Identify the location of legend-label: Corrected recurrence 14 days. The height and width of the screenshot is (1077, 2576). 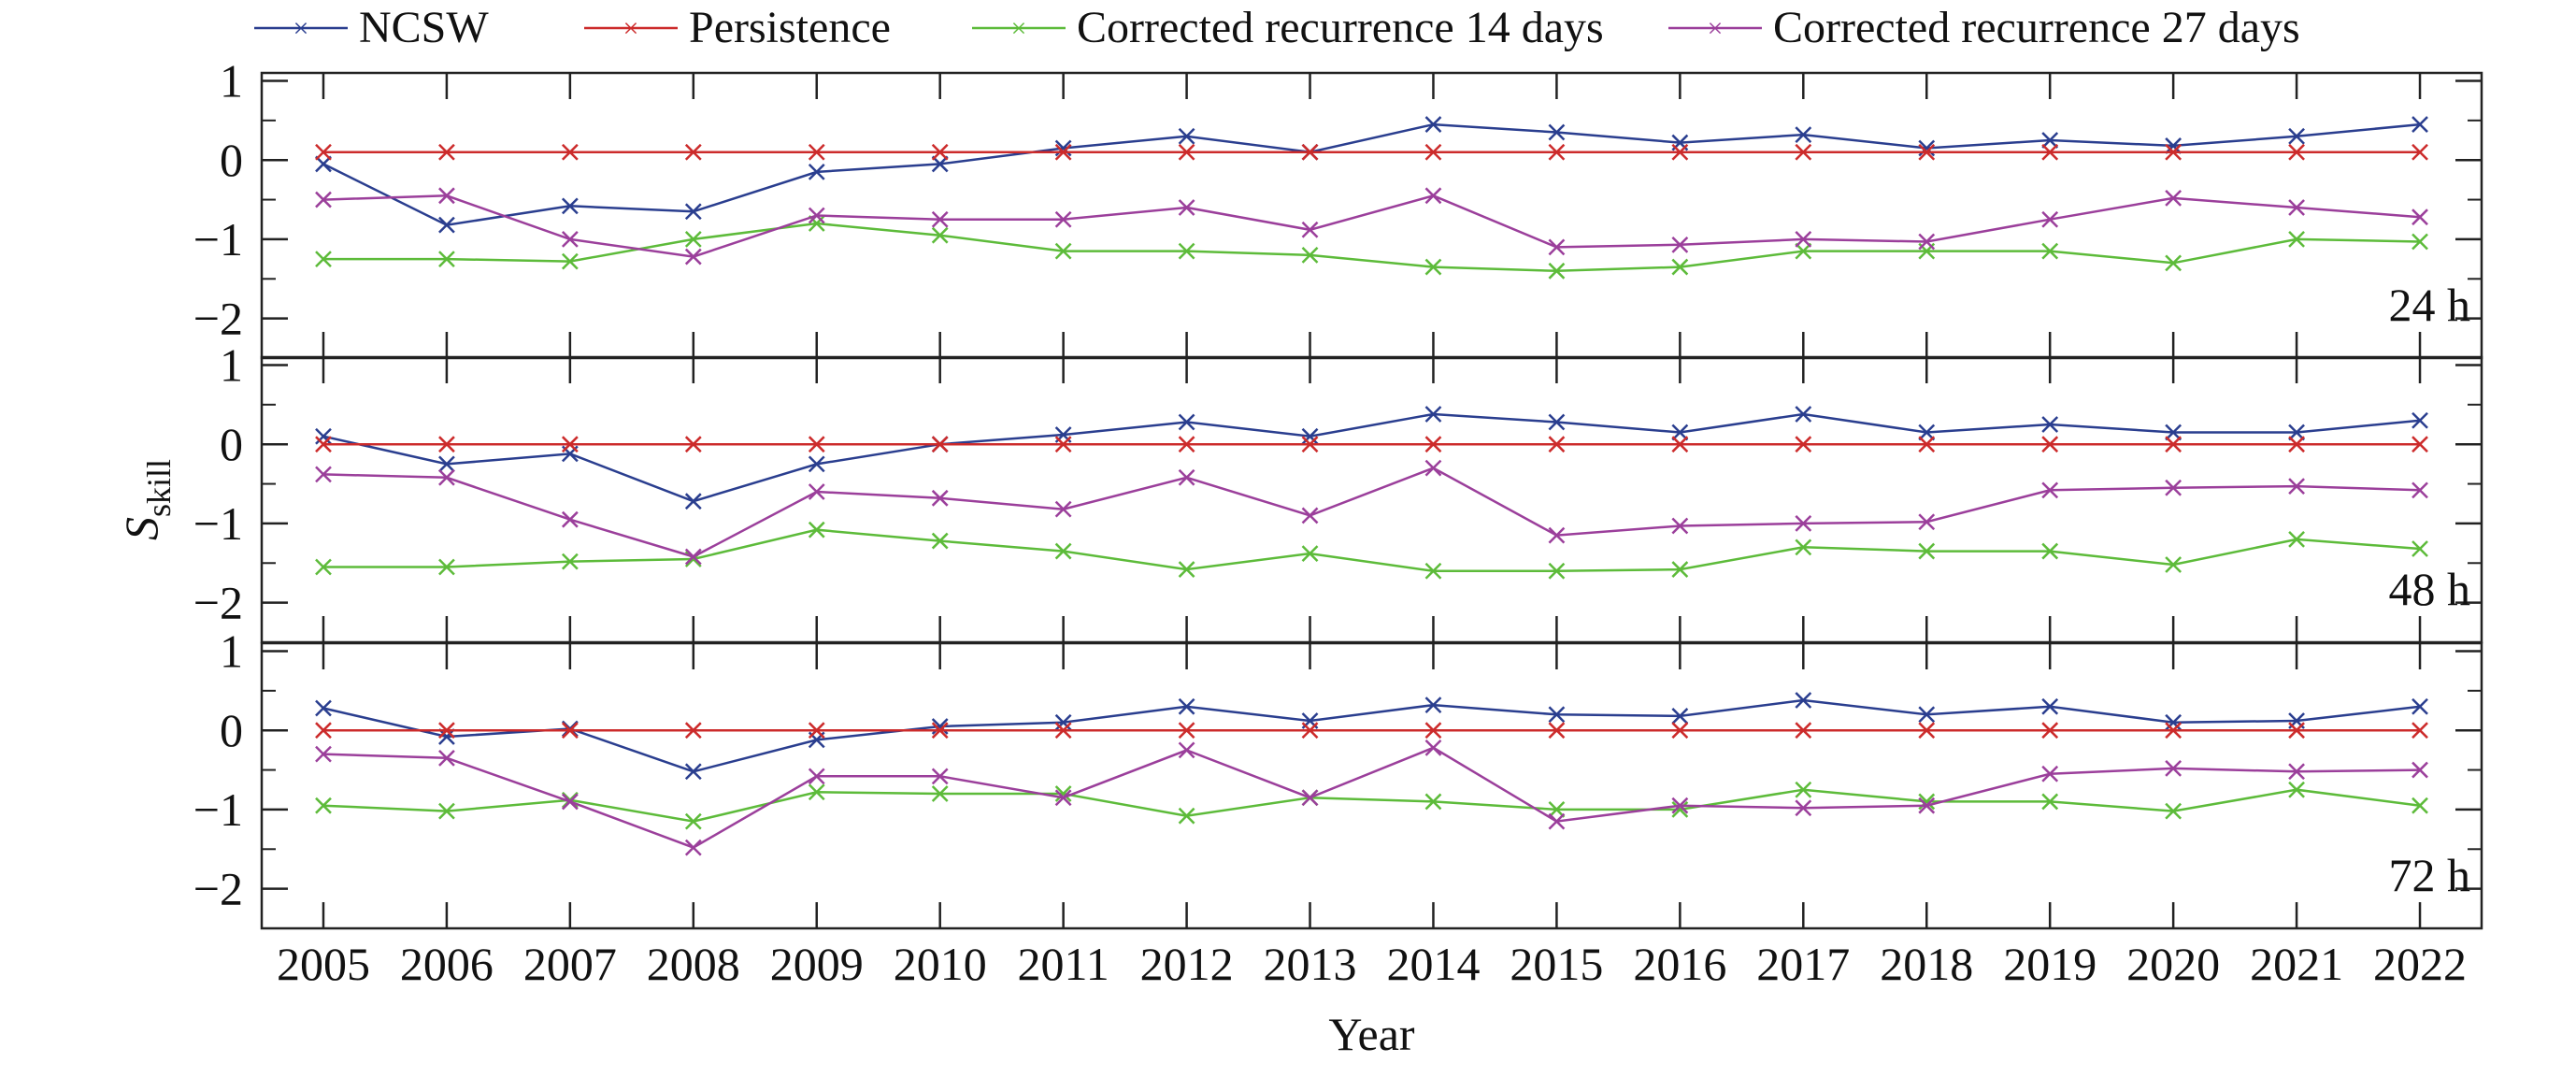
(1340, 27).